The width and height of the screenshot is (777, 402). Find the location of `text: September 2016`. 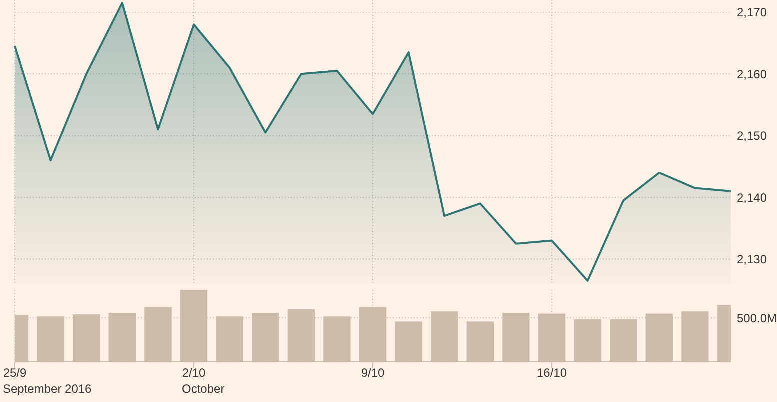

text: September 2016 is located at coordinates (47, 389).